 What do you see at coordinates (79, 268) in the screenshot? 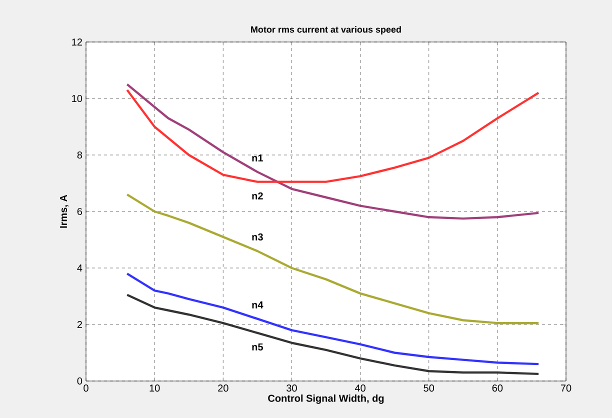
I see `y-tick-label: 4` at bounding box center [79, 268].